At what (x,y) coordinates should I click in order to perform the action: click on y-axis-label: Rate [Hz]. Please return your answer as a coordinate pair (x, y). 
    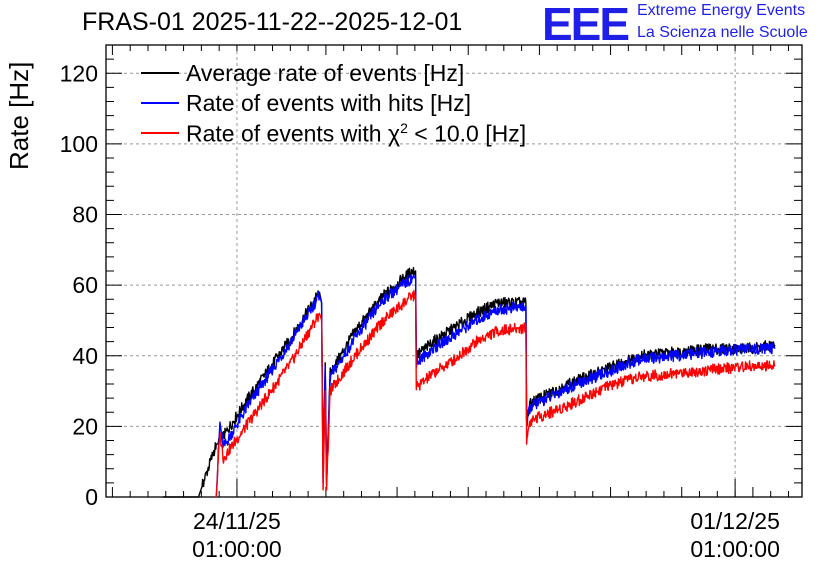
    Looking at the image, I should click on (19, 115).